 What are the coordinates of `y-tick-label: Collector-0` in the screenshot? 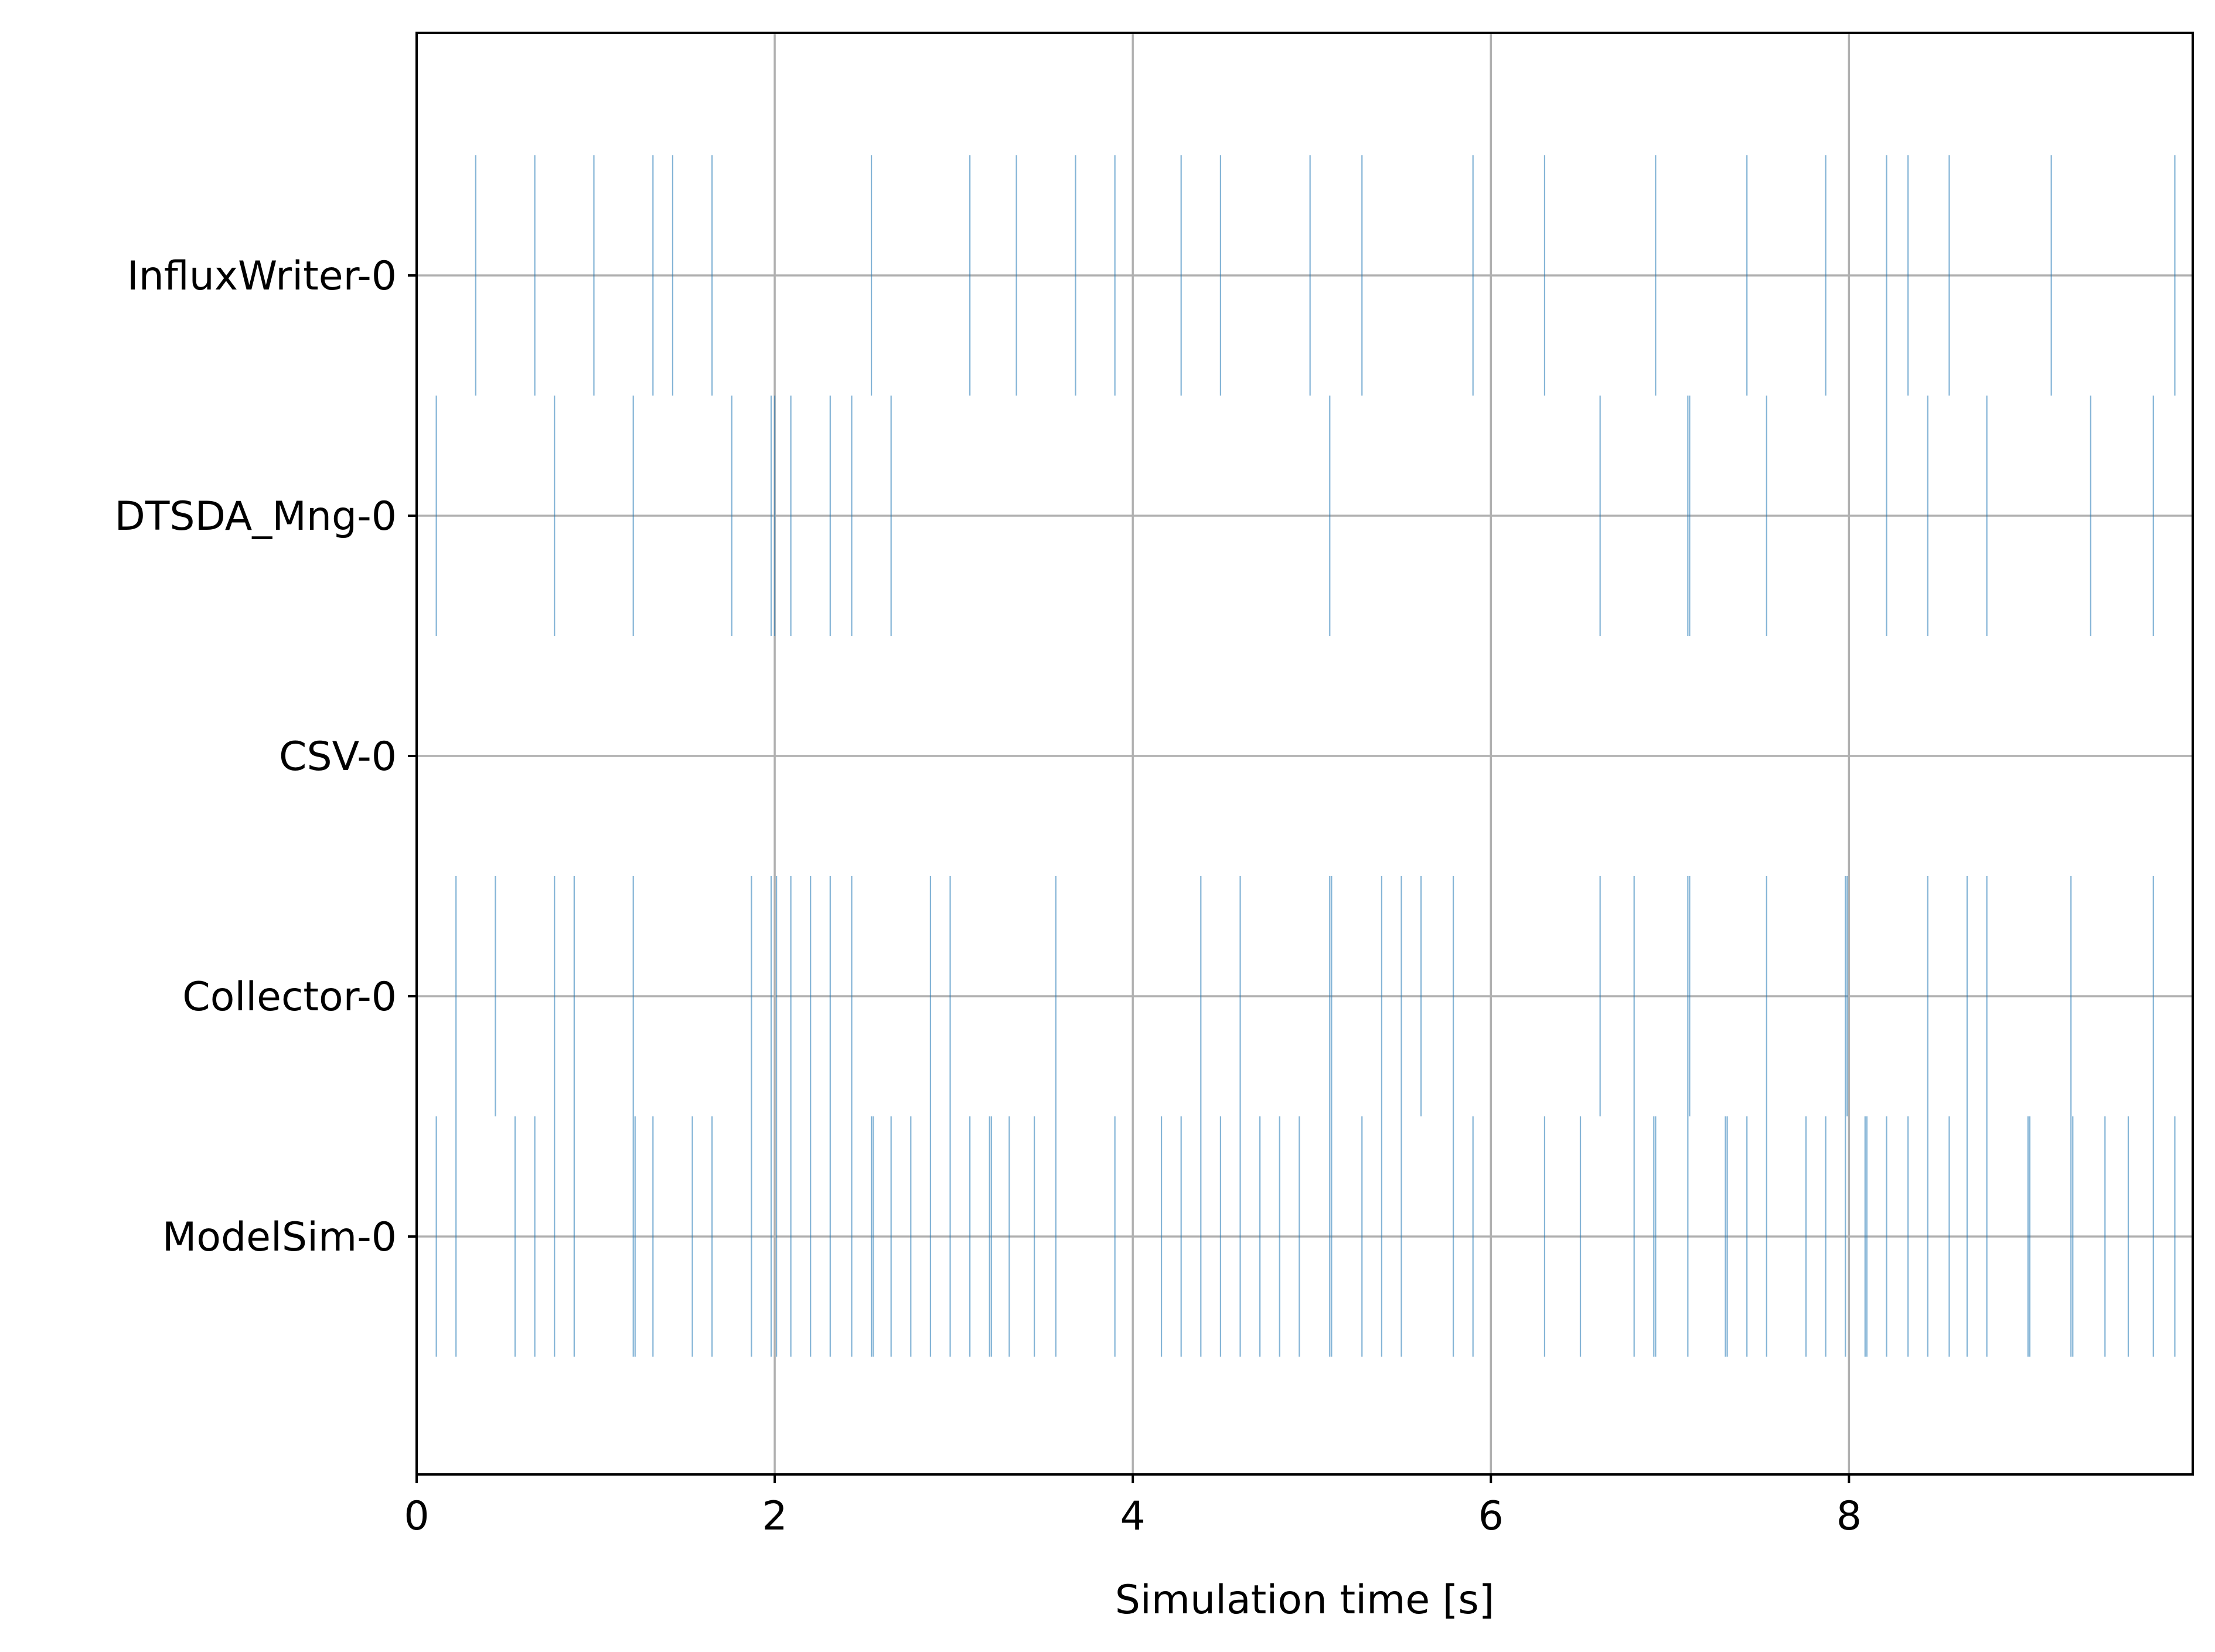 It's located at (289, 997).